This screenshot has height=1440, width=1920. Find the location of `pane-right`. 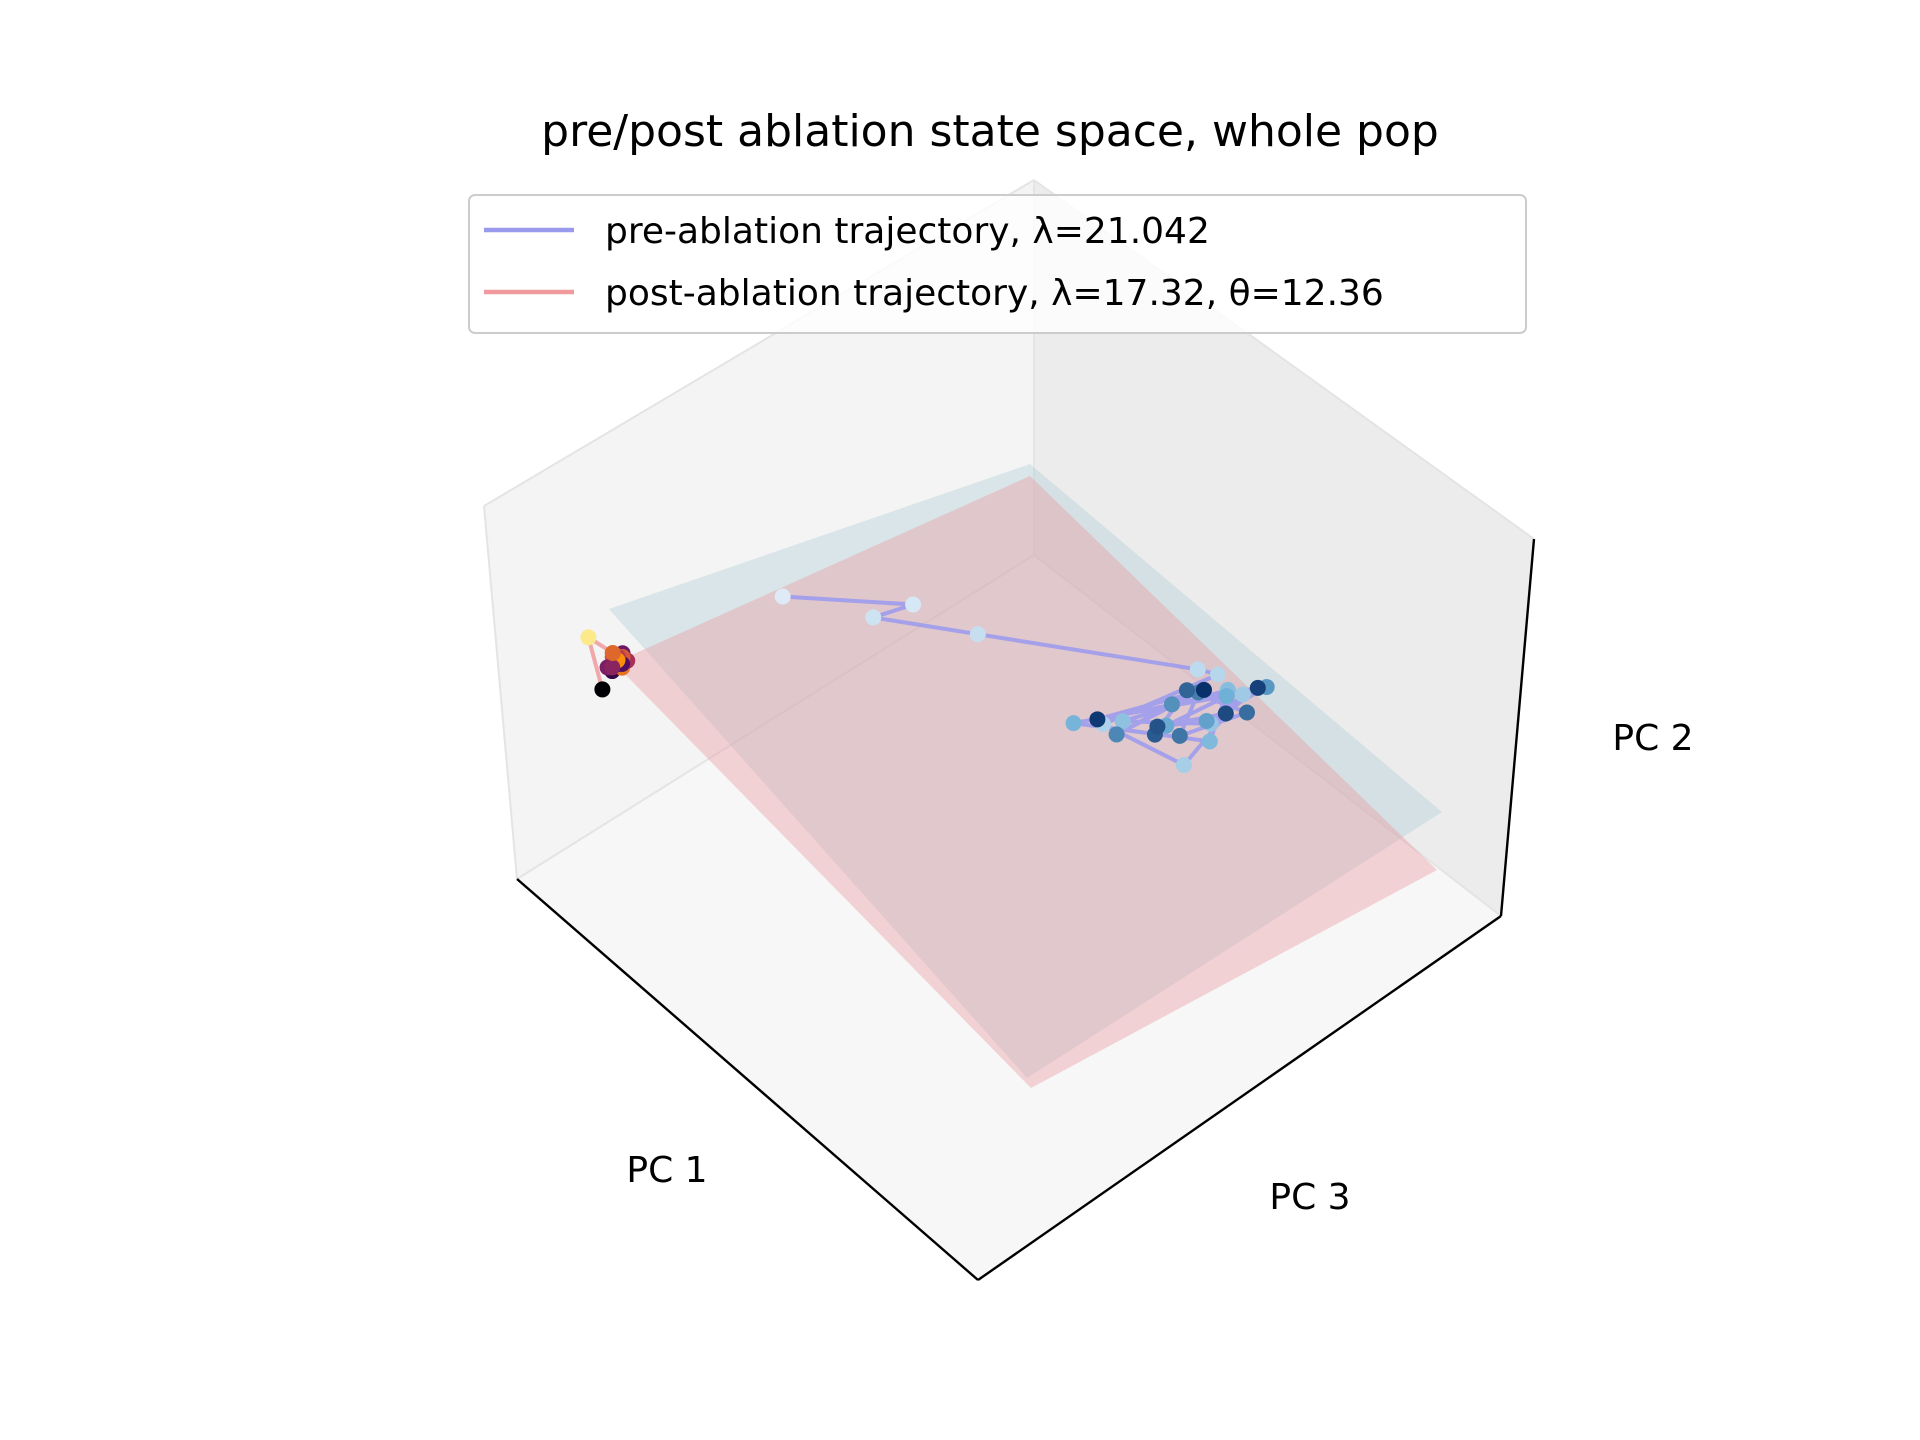

pane-right is located at coordinates (1284, 548).